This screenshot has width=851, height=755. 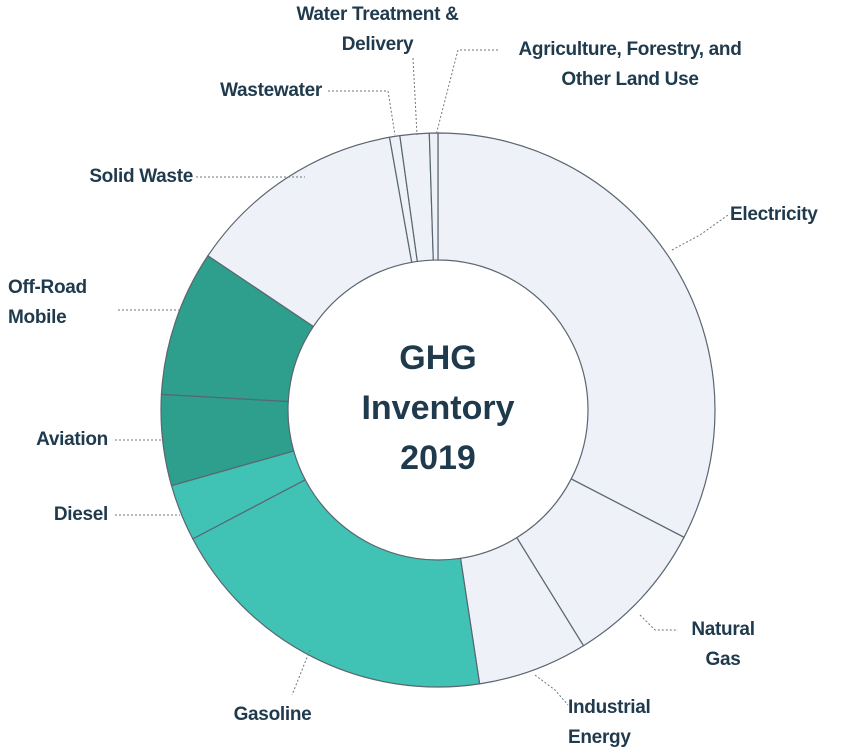 What do you see at coordinates (80, 514) in the screenshot?
I see `slice-label: Diesel` at bounding box center [80, 514].